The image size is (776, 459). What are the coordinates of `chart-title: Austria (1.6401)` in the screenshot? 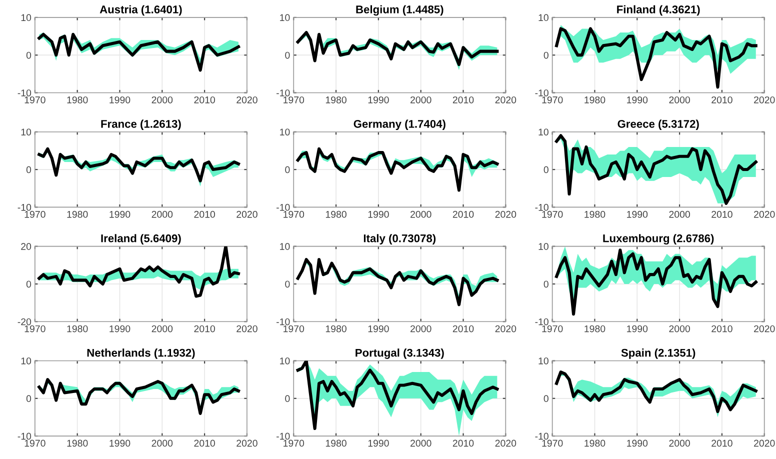 It's located at (141, 10).